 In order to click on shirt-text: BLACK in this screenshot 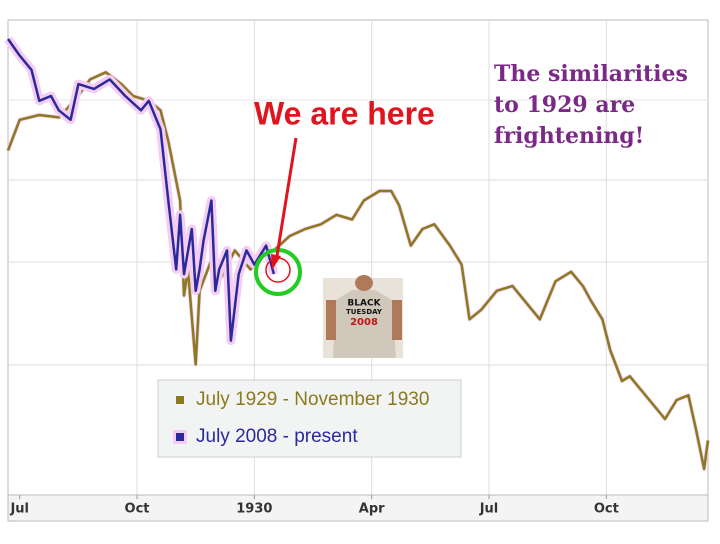, I will do `click(364, 304)`.